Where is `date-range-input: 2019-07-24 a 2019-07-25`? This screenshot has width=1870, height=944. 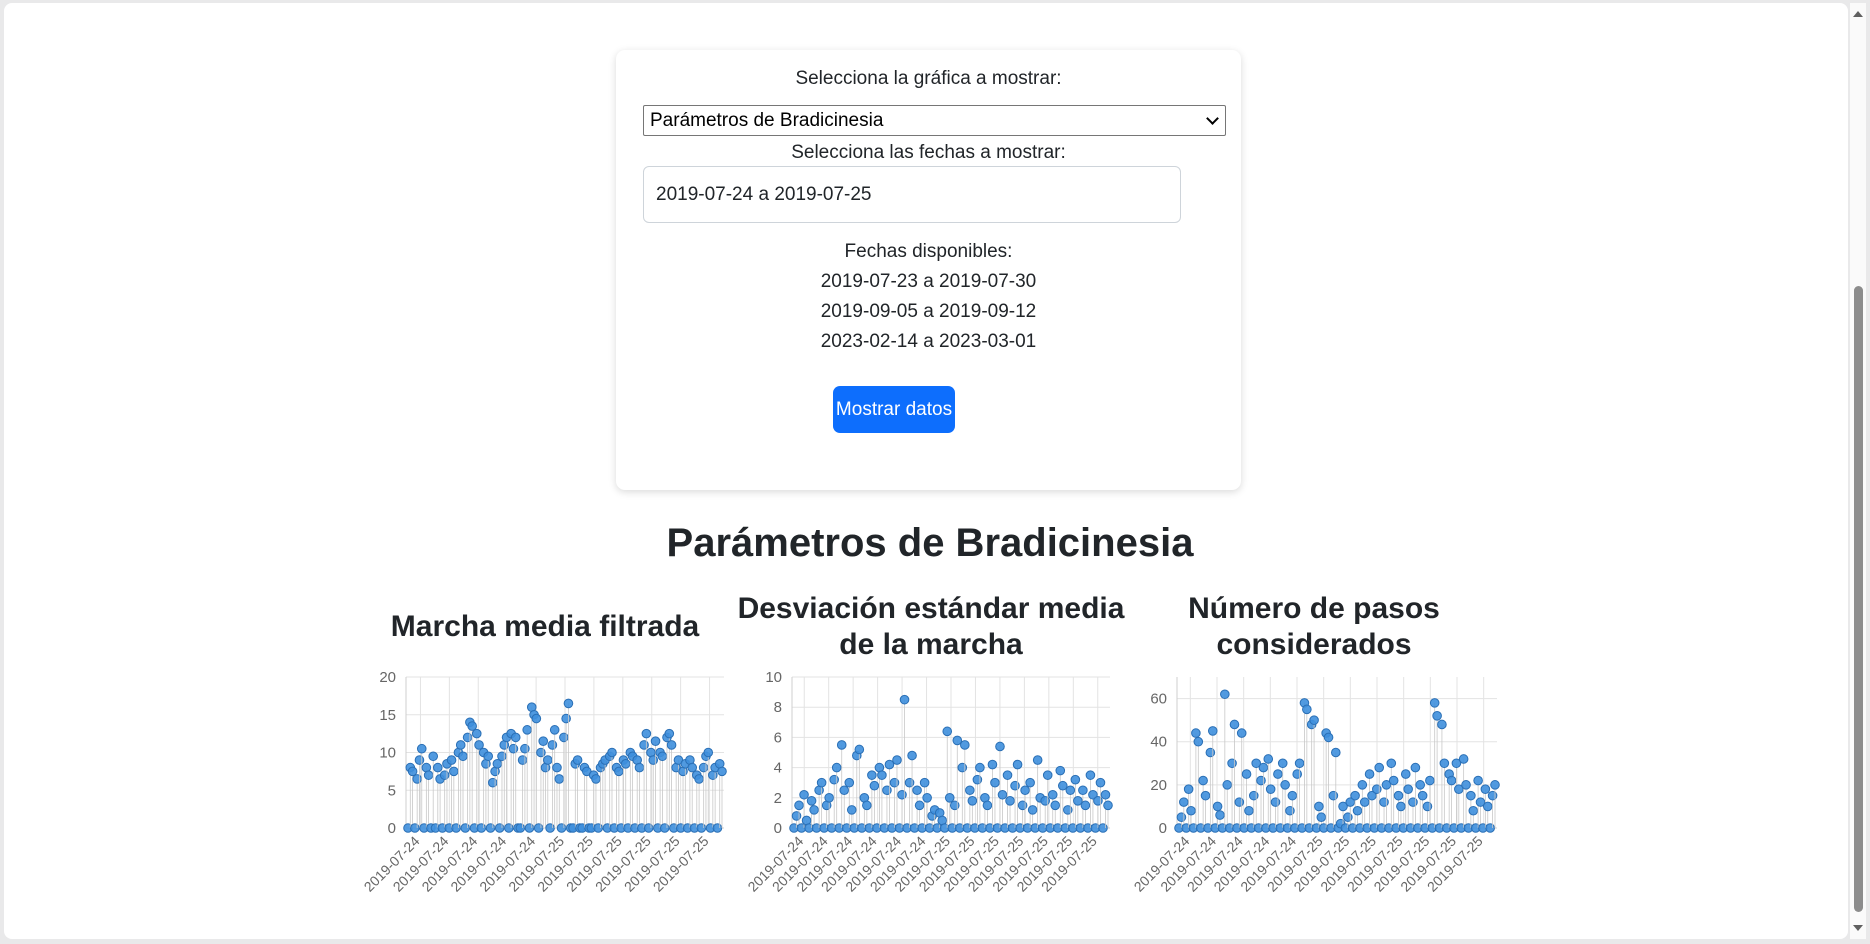 date-range-input: 2019-07-24 a 2019-07-25 is located at coordinates (912, 194).